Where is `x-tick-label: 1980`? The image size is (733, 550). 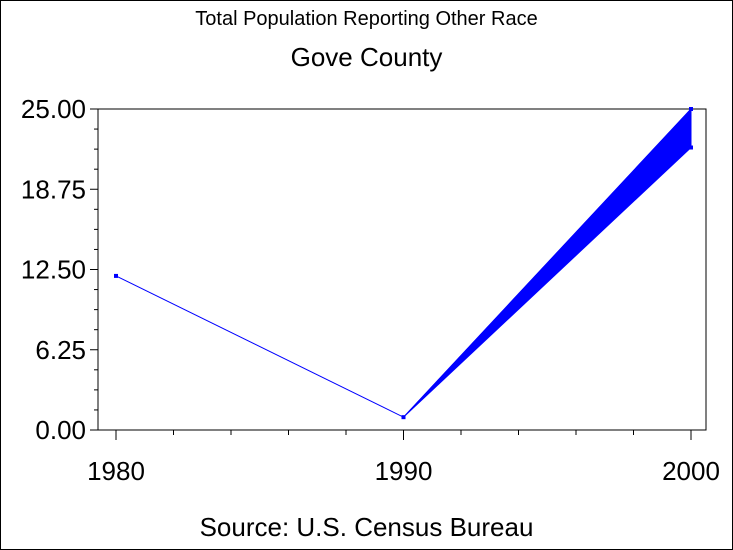
x-tick-label: 1980 is located at coordinates (116, 471).